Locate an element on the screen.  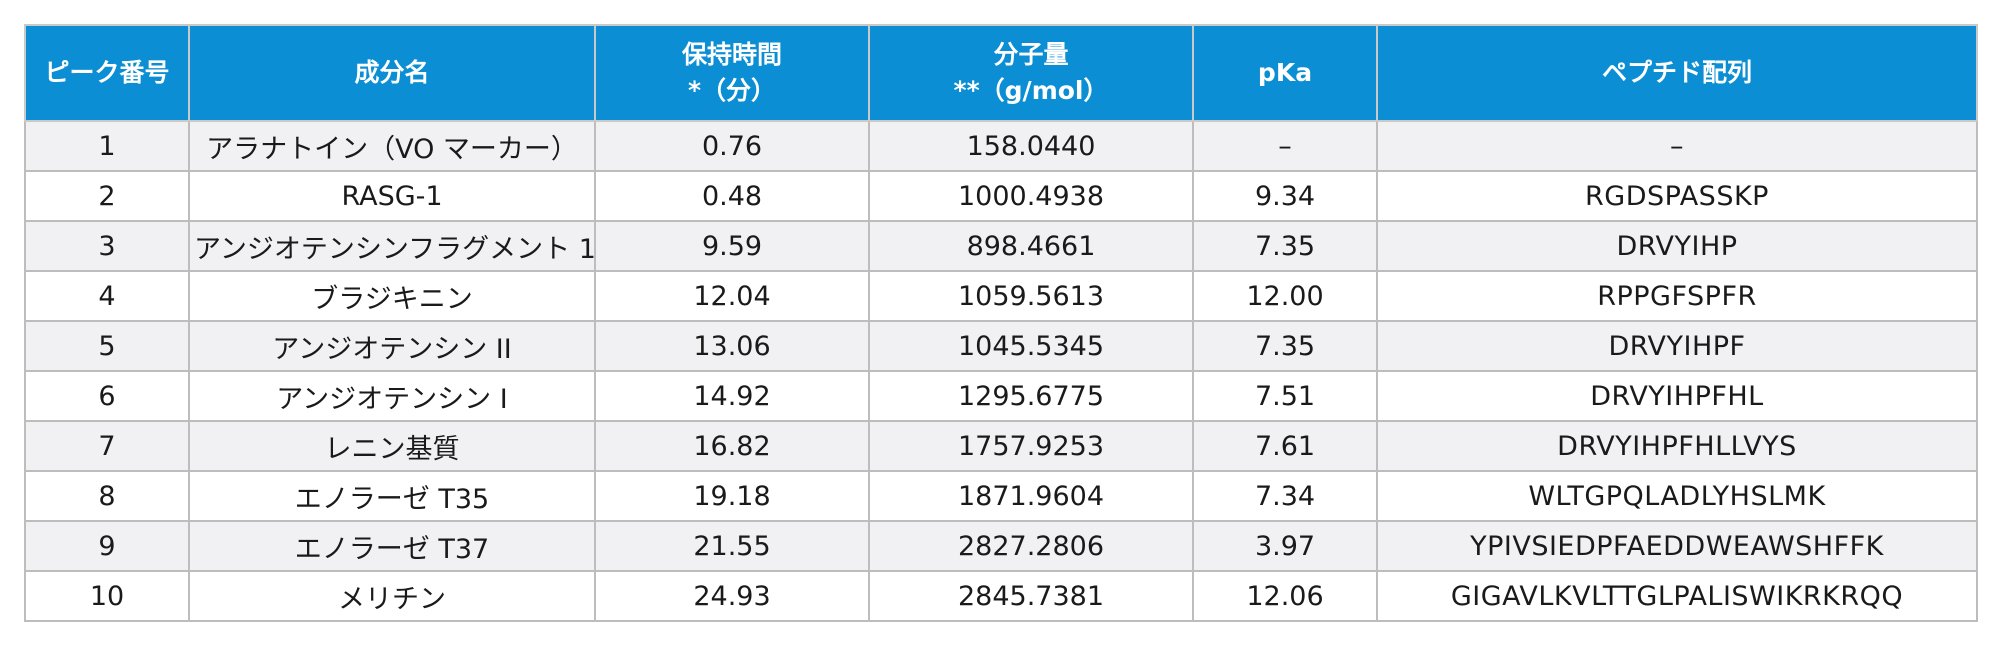
cell-component-name: アラナトイン（VO マーカー） is located at coordinates (392, 146).